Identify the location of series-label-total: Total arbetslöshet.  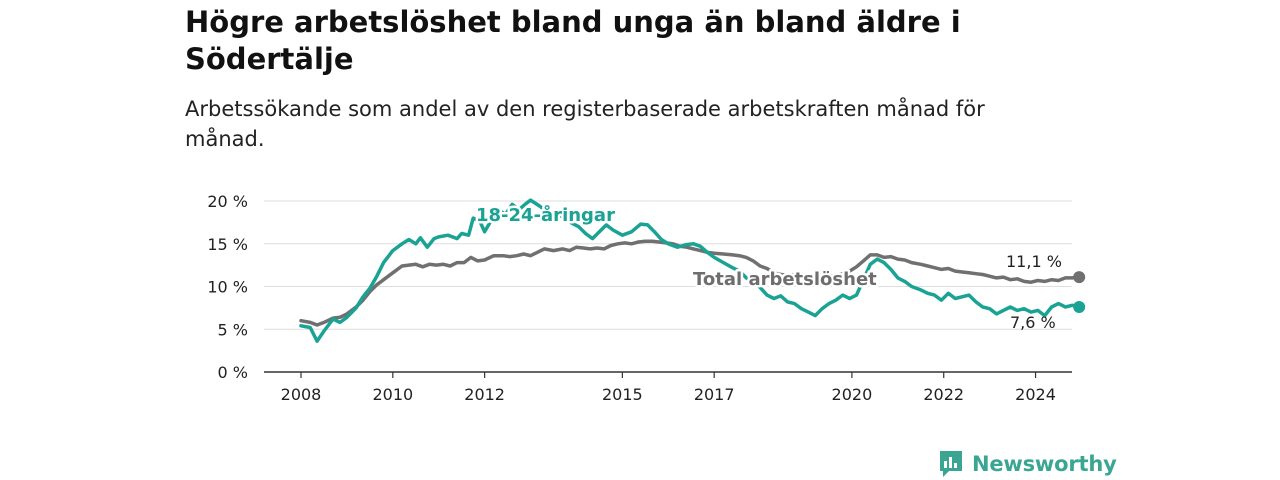
(785, 279).